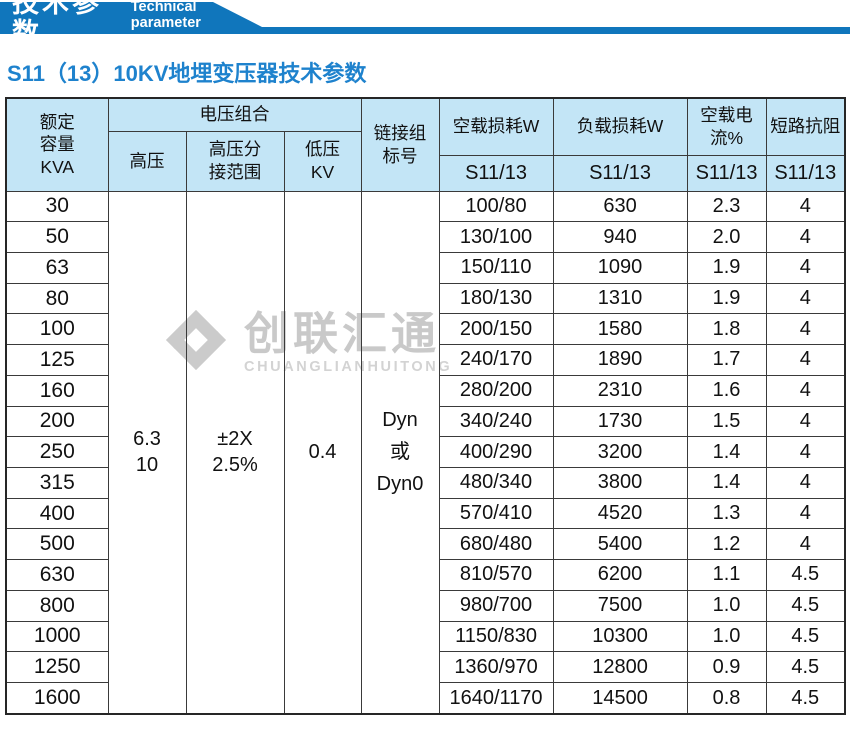 The height and width of the screenshot is (740, 850). Describe the element at coordinates (496, 390) in the screenshot. I see `cell-no-load-loss: 280/200` at that location.